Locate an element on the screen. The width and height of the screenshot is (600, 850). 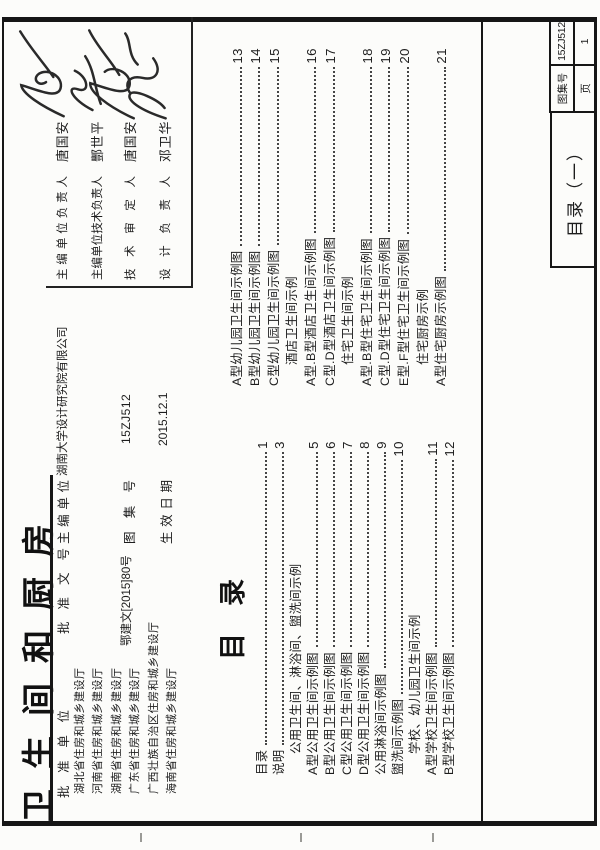
toc-entry-label: A型.B型住宅卫生间示例图 is located at coordinates (366, 312).